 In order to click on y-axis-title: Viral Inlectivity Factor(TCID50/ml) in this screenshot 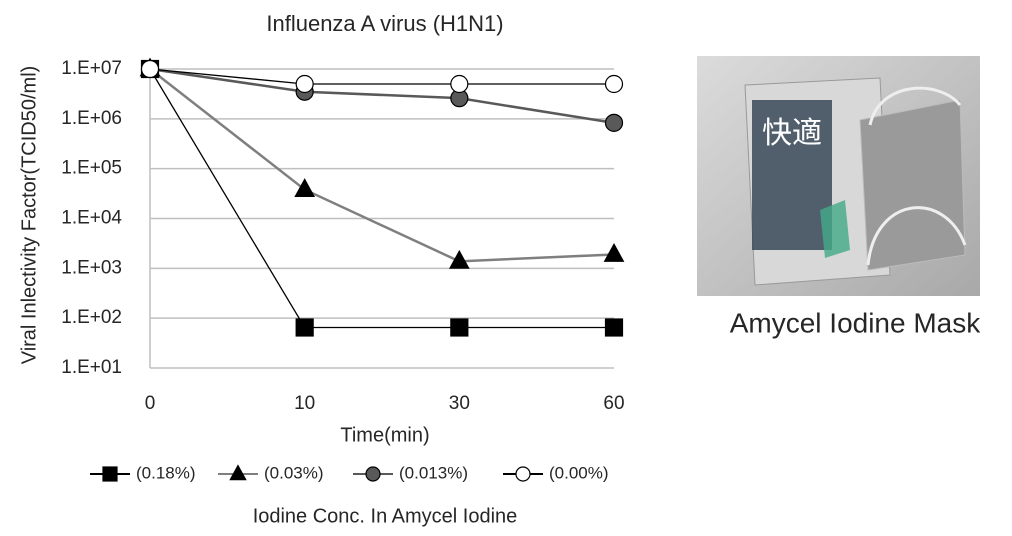, I will do `click(29, 215)`.